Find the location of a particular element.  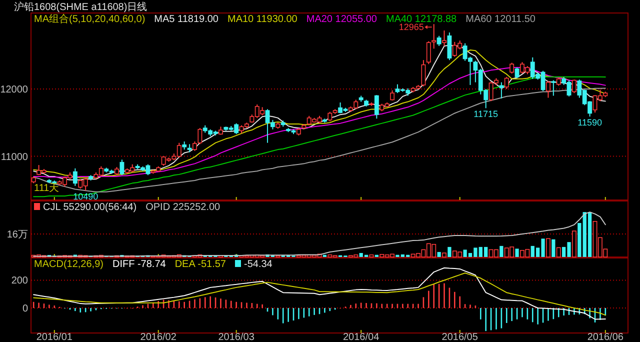

legend-label: CJL 55290.00(56:44) is located at coordinates (90, 207).